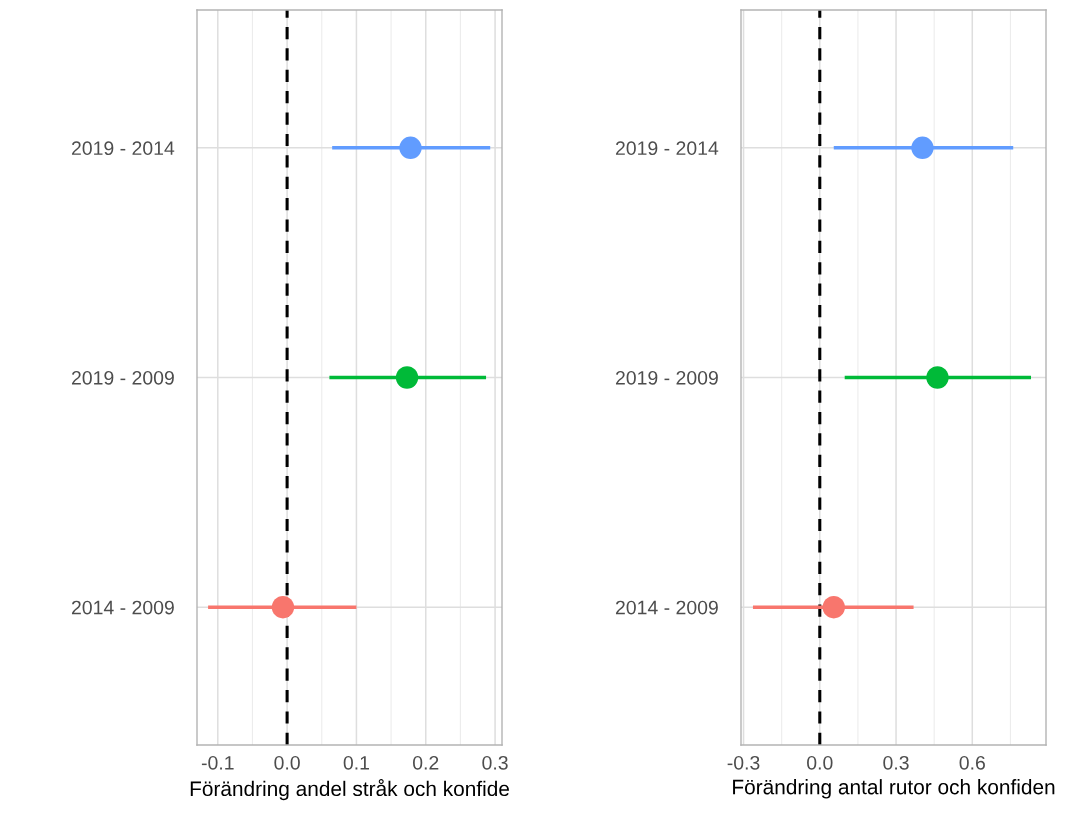  I want to click on x-tick-label: 0.1, so click(356, 762).